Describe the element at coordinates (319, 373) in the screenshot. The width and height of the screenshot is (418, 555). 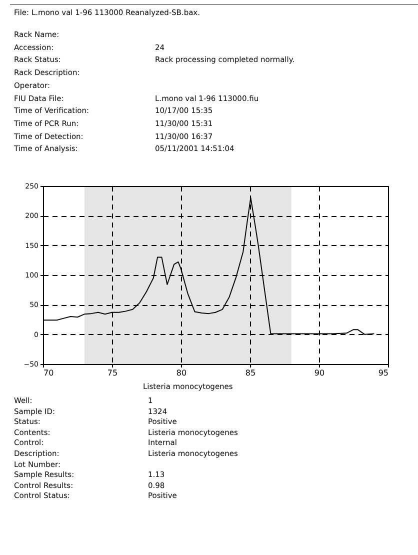
I see `x-tick-label: 90` at that location.